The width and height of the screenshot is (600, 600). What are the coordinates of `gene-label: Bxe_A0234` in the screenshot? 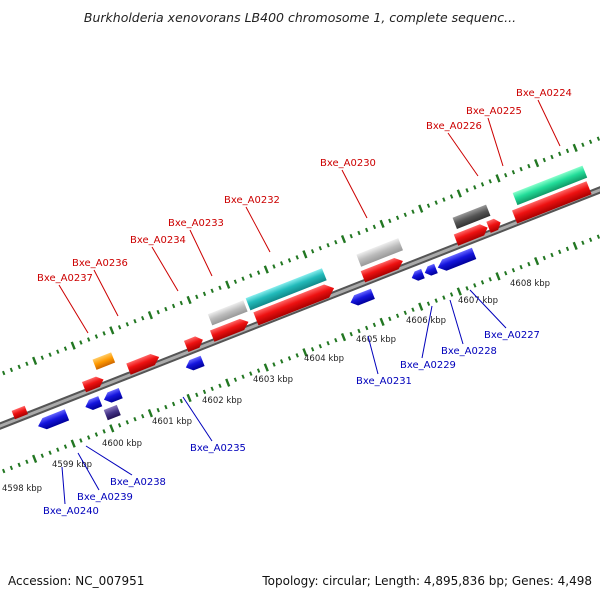 It's located at (158, 240).